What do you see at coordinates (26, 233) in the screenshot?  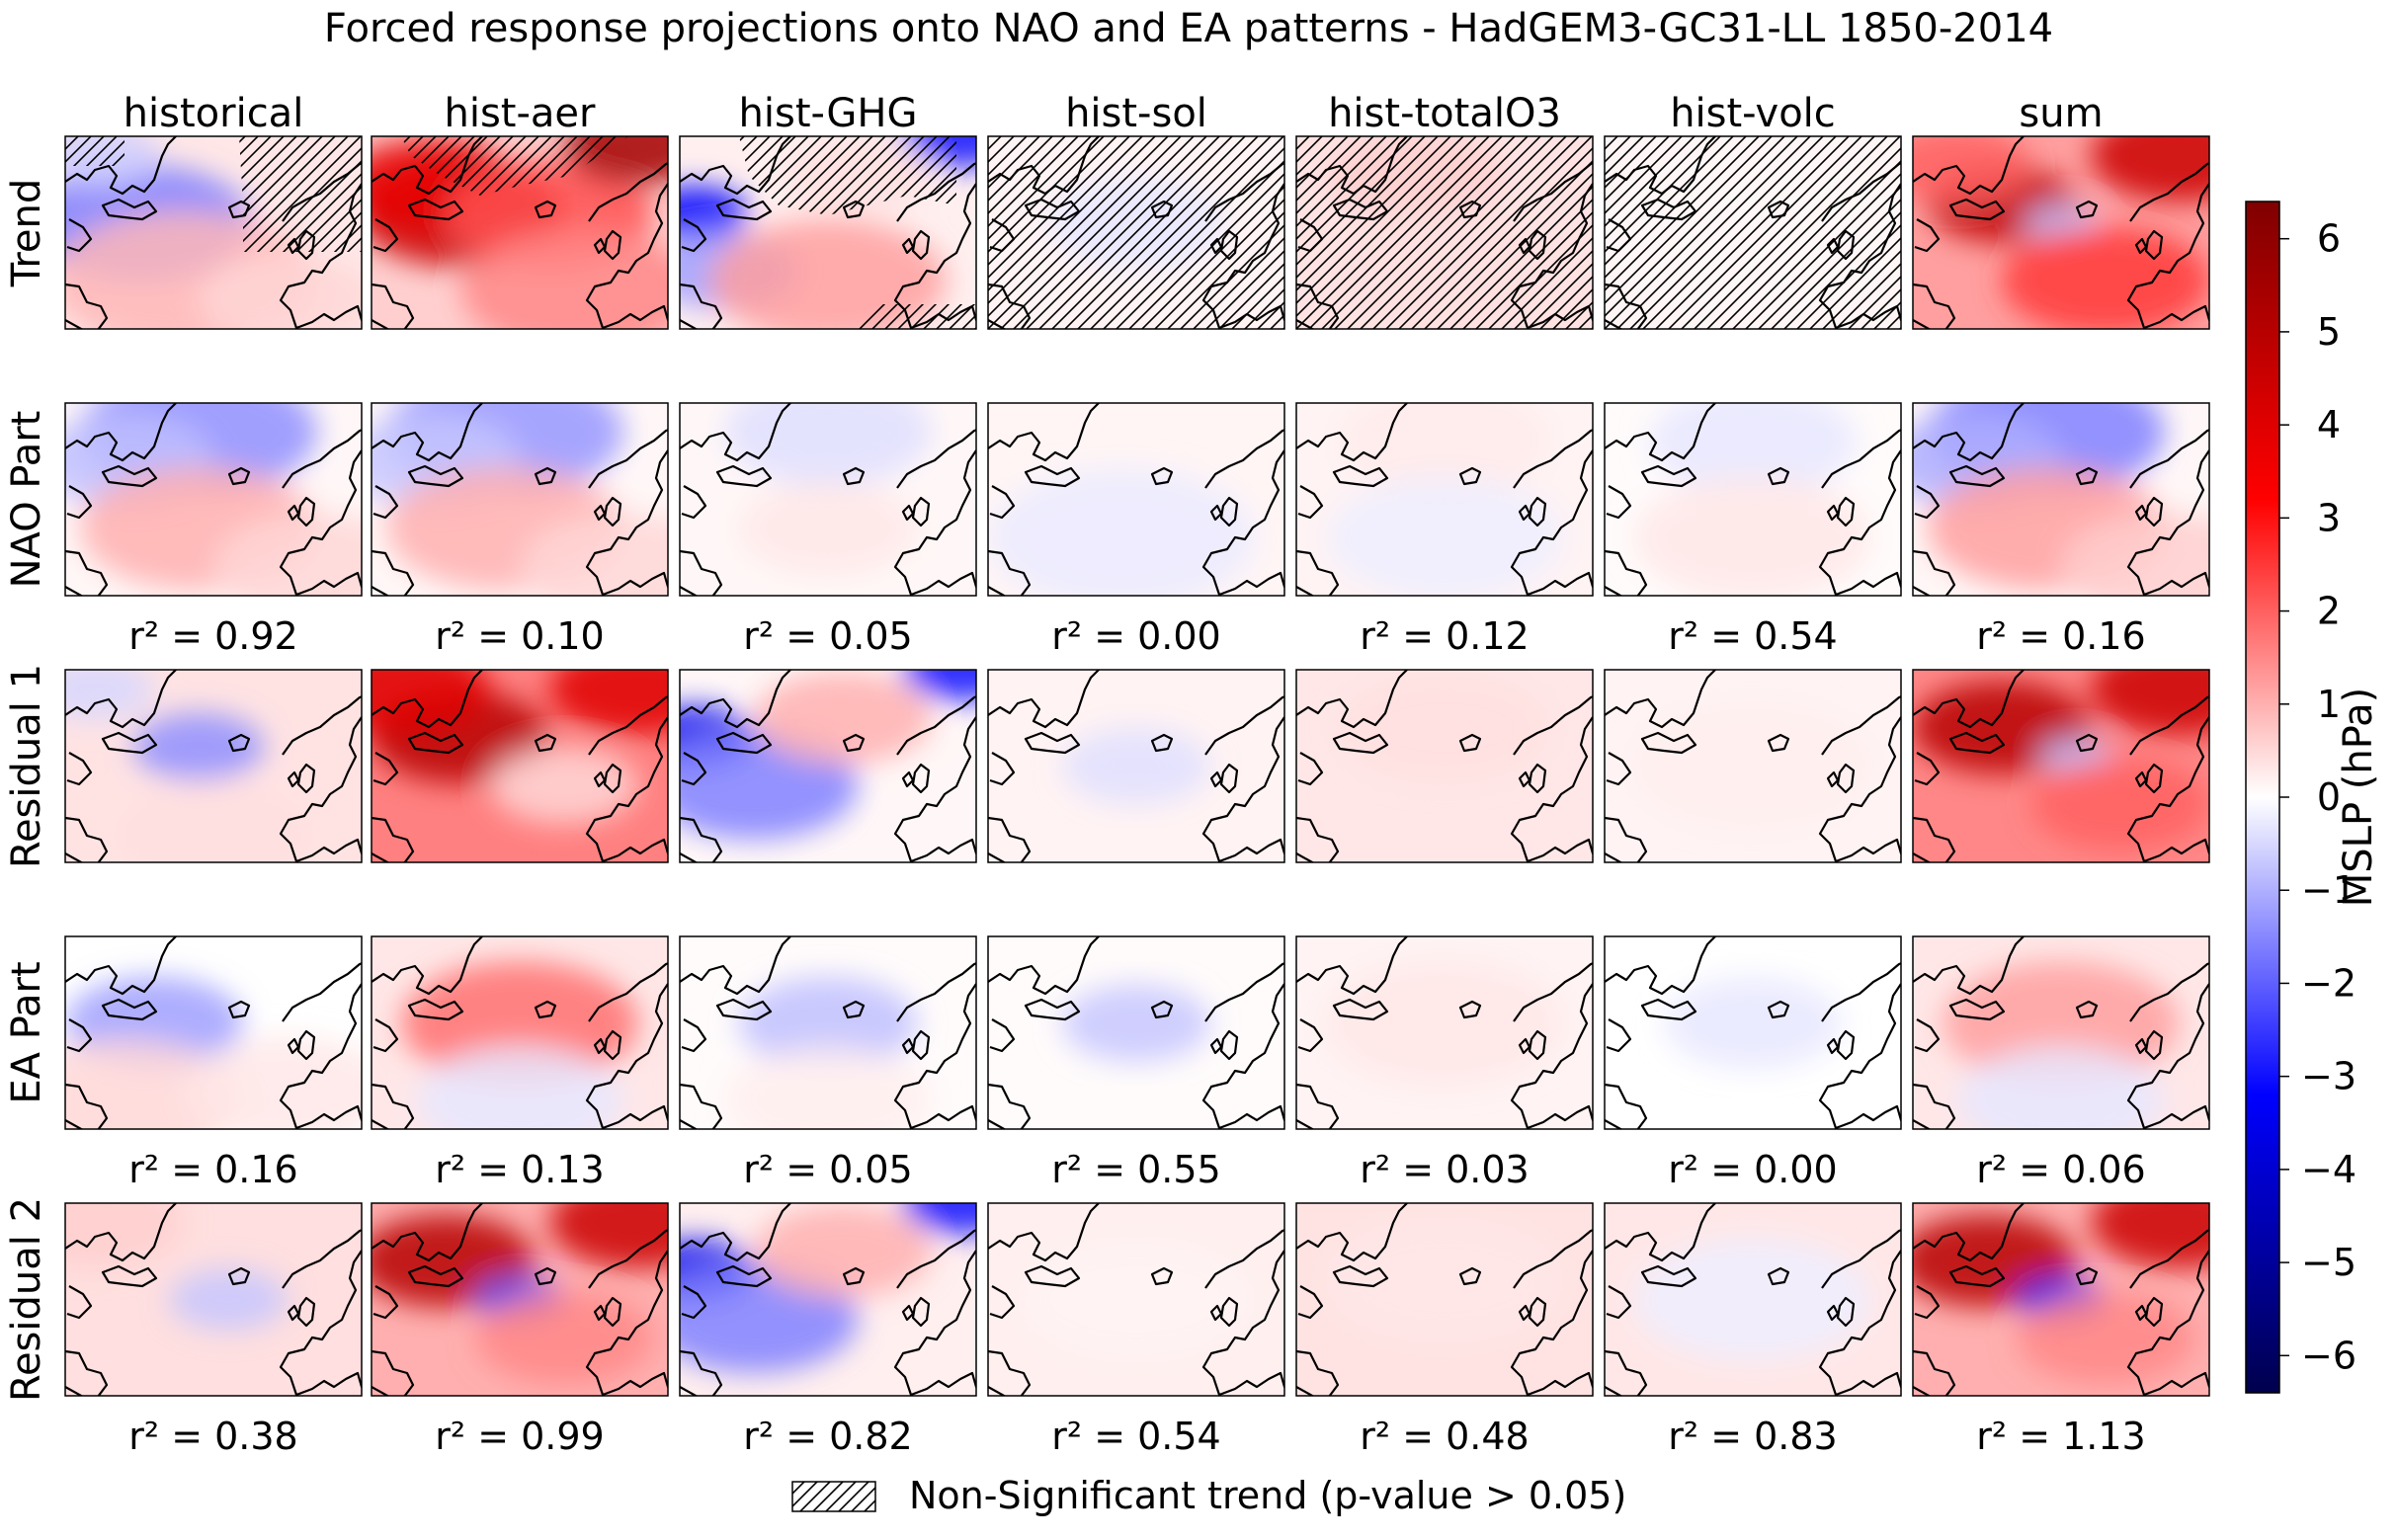 I see `row-title: Trend` at bounding box center [26, 233].